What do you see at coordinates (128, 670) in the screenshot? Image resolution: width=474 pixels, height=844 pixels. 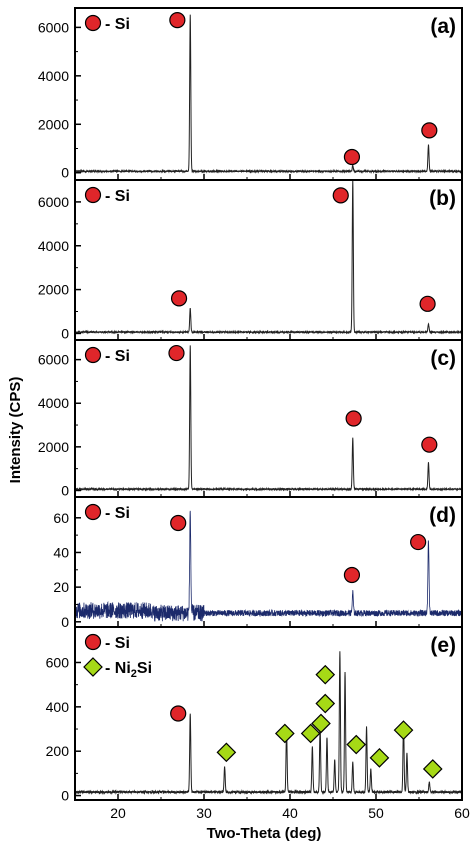 I see `legend-label: - Ni2Si` at bounding box center [128, 670].